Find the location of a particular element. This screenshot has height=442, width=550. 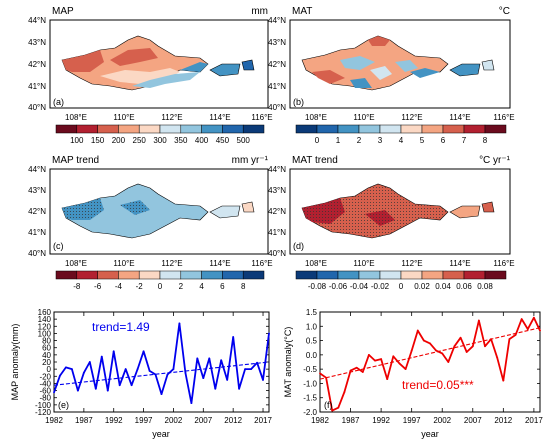

colorbar-b-label: 2 is located at coordinates (359, 140).